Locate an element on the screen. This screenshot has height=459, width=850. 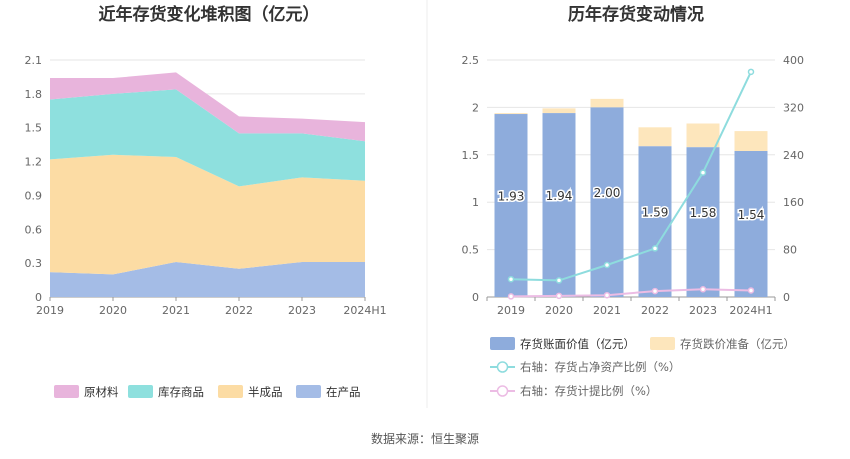
data-source: 数据来源：恒生聚源 is located at coordinates (425, 438).